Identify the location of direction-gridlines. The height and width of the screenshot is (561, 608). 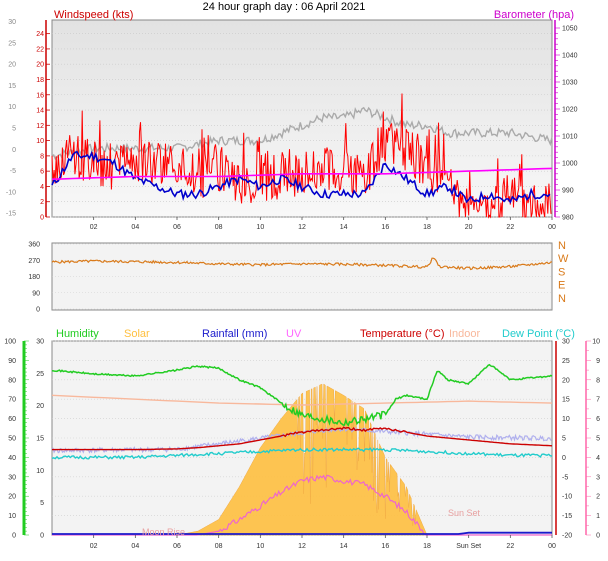
(302, 276).